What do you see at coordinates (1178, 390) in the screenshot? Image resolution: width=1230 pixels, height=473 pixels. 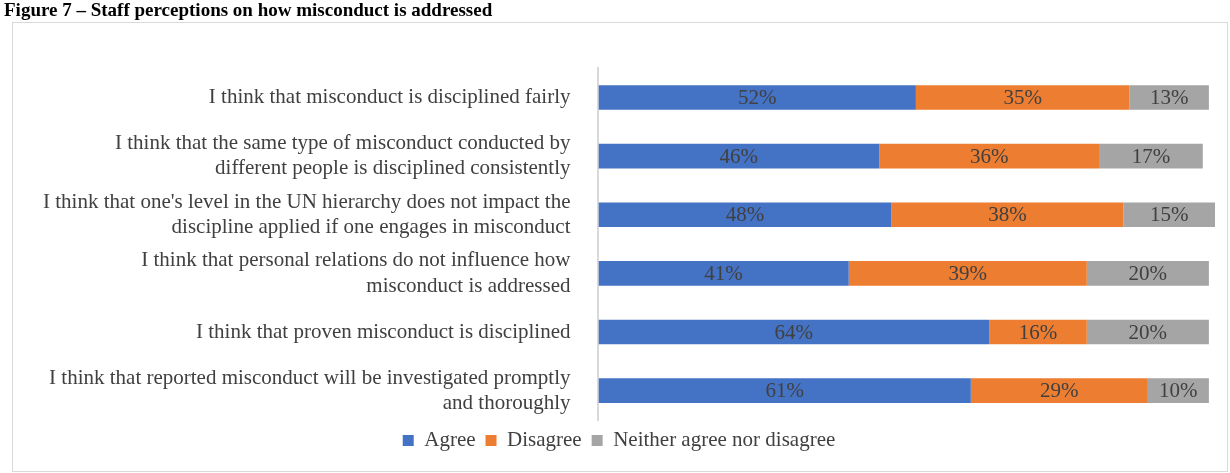 I see `data-label: 10%` at bounding box center [1178, 390].